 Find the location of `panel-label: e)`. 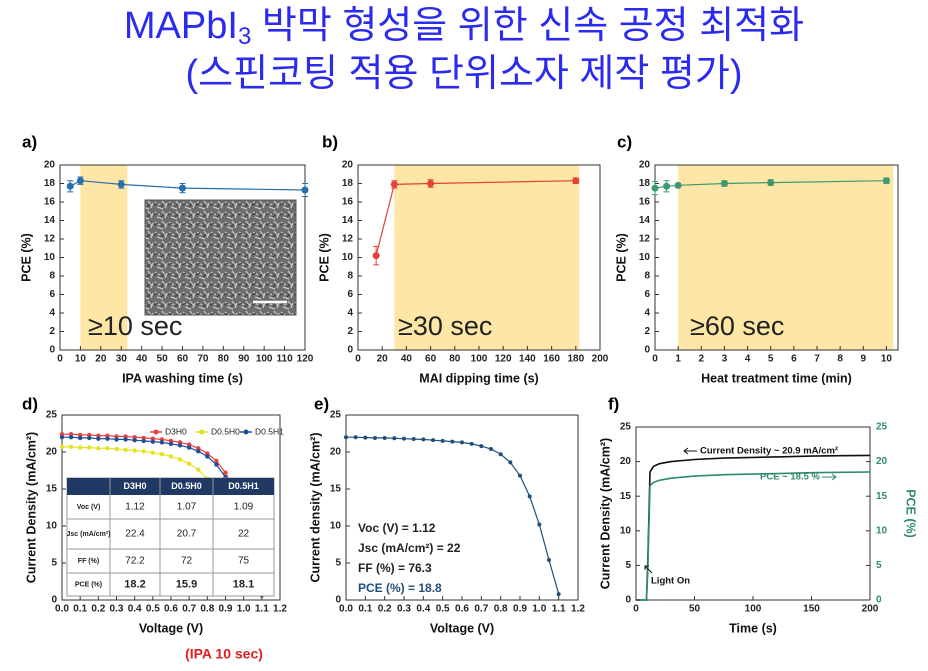

panel-label: e) is located at coordinates (321, 403).